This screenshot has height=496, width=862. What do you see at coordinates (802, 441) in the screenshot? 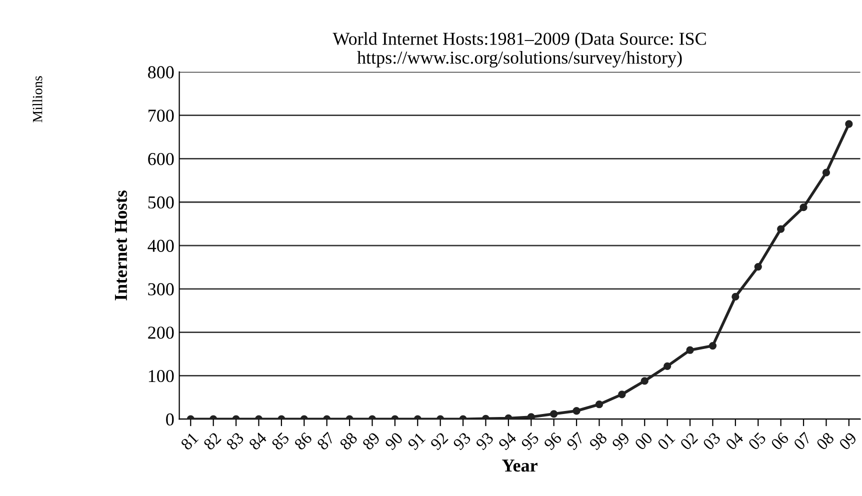
I see `x-tick-label: 07` at bounding box center [802, 441].